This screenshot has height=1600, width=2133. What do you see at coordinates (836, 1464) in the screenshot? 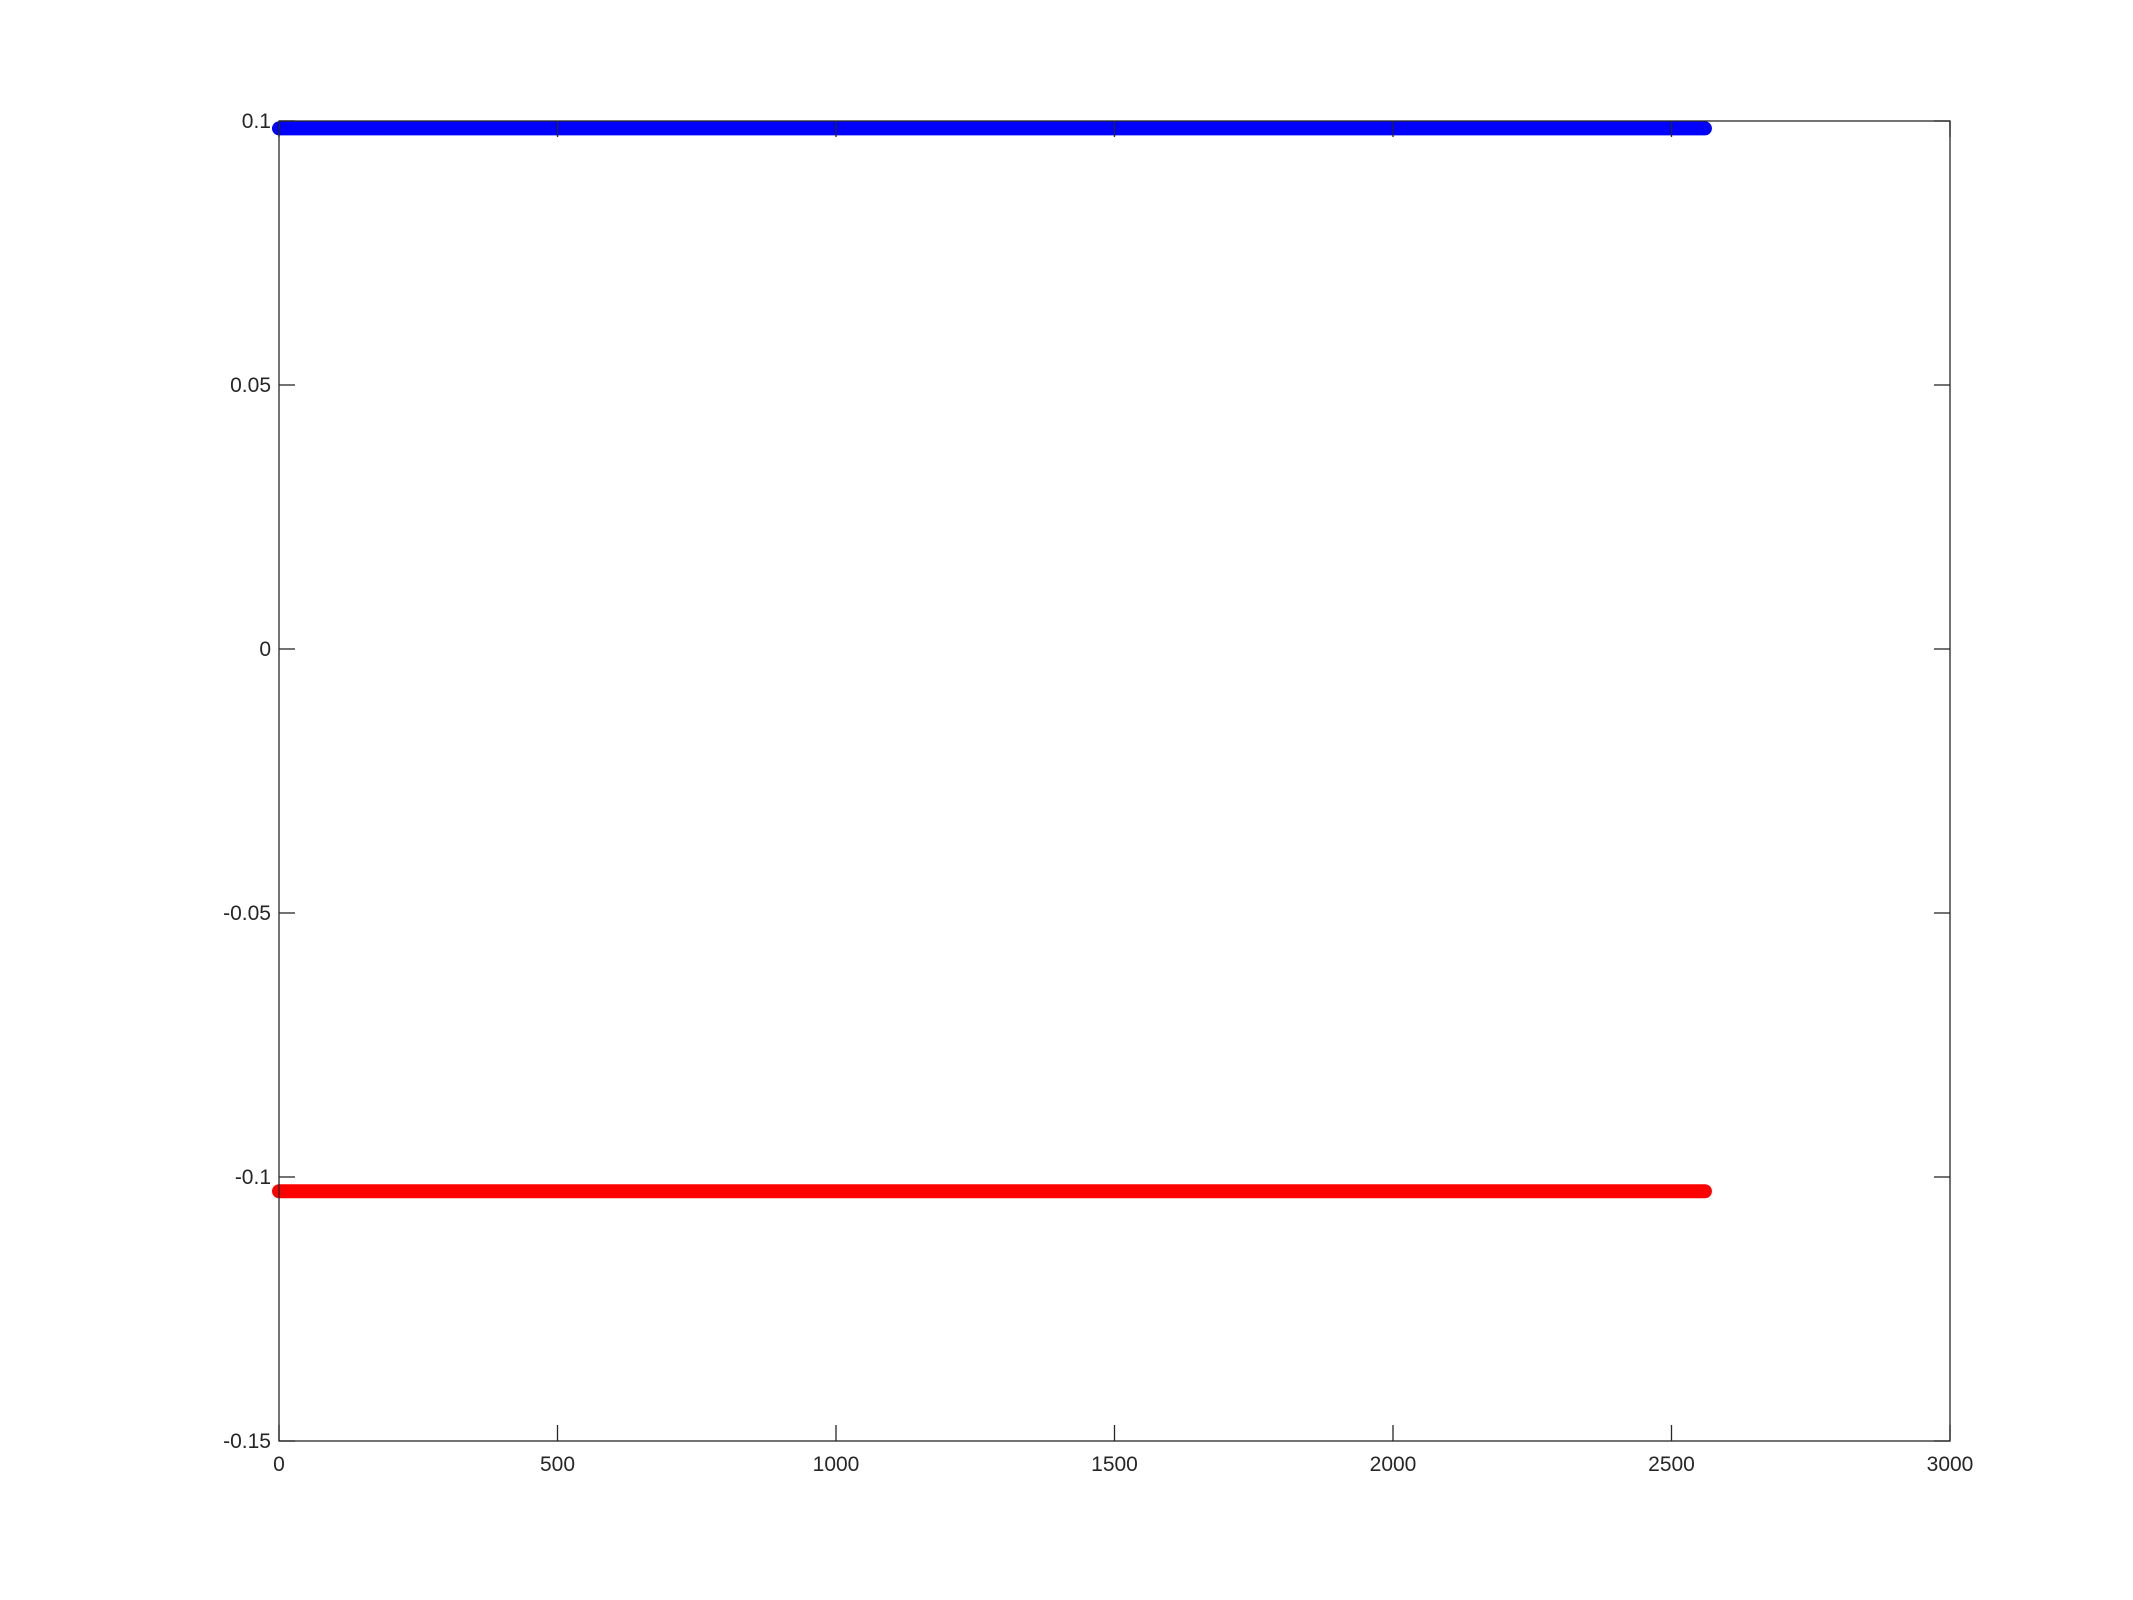
I see `x-tick-label: 1000` at bounding box center [836, 1464].